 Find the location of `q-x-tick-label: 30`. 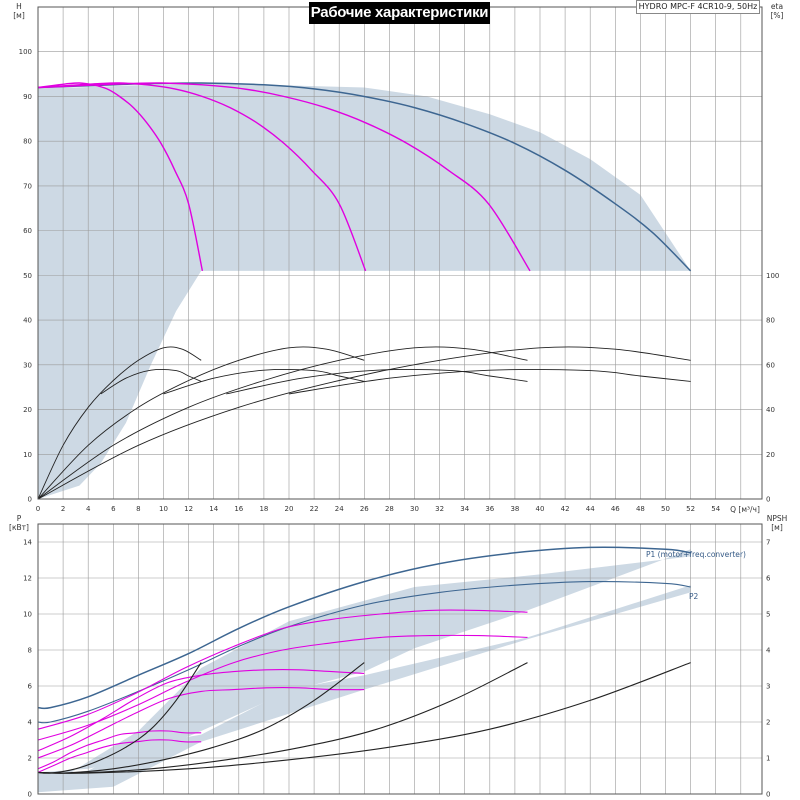

q-x-tick-label: 30 is located at coordinates (414, 509).